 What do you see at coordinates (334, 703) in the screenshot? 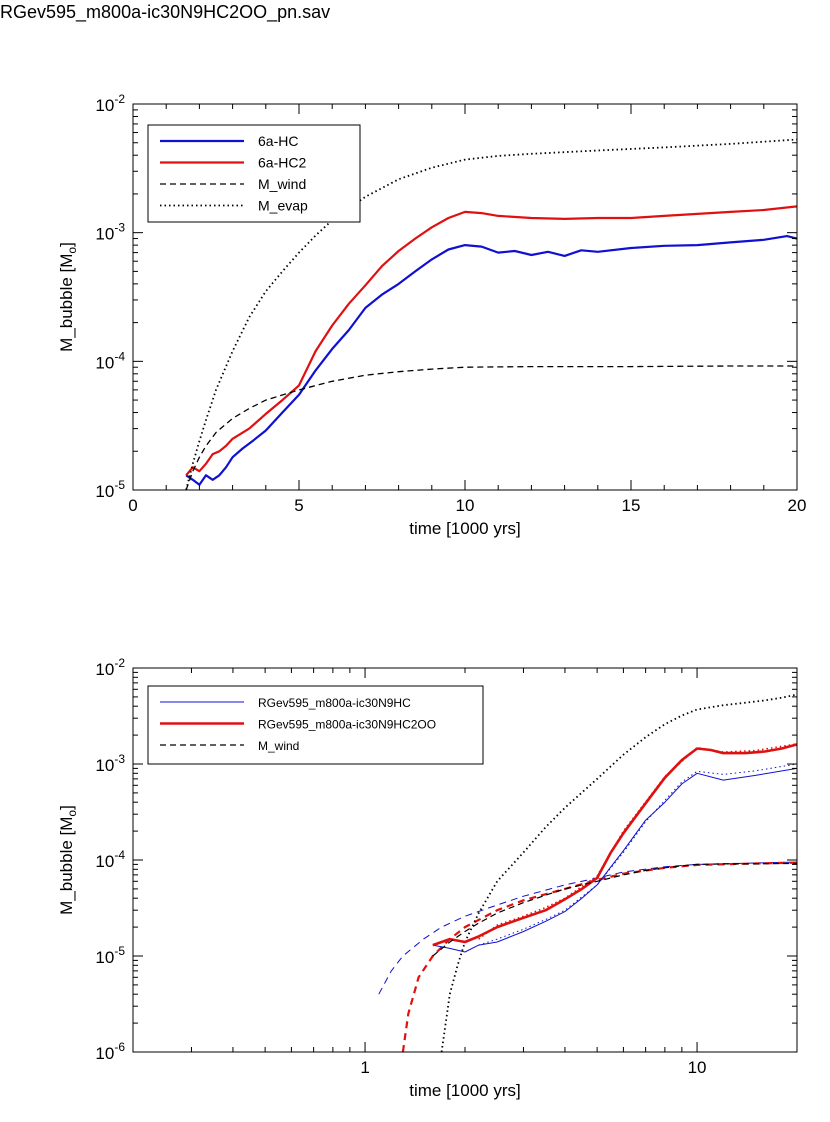
I see `legend-label: RGev595_m800a-ic30N9HC` at bounding box center [334, 703].